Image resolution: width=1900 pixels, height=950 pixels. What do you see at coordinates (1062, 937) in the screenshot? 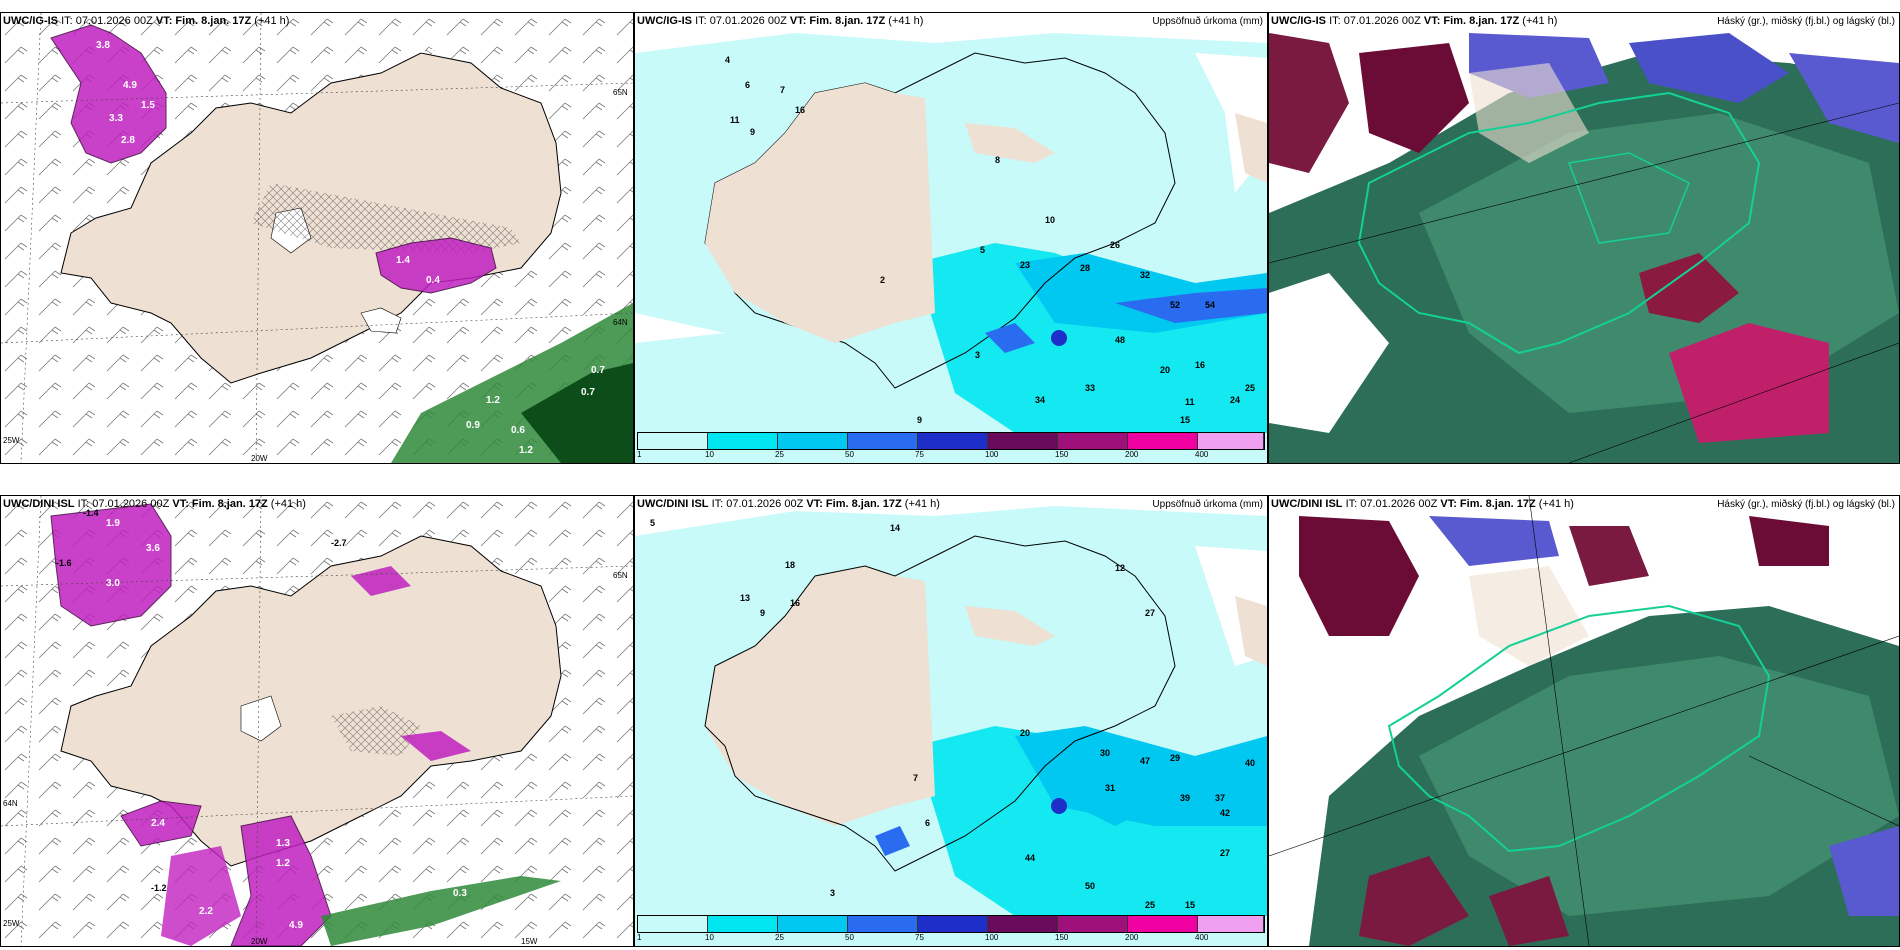
I see `colorbar-tick: 150` at bounding box center [1062, 937].